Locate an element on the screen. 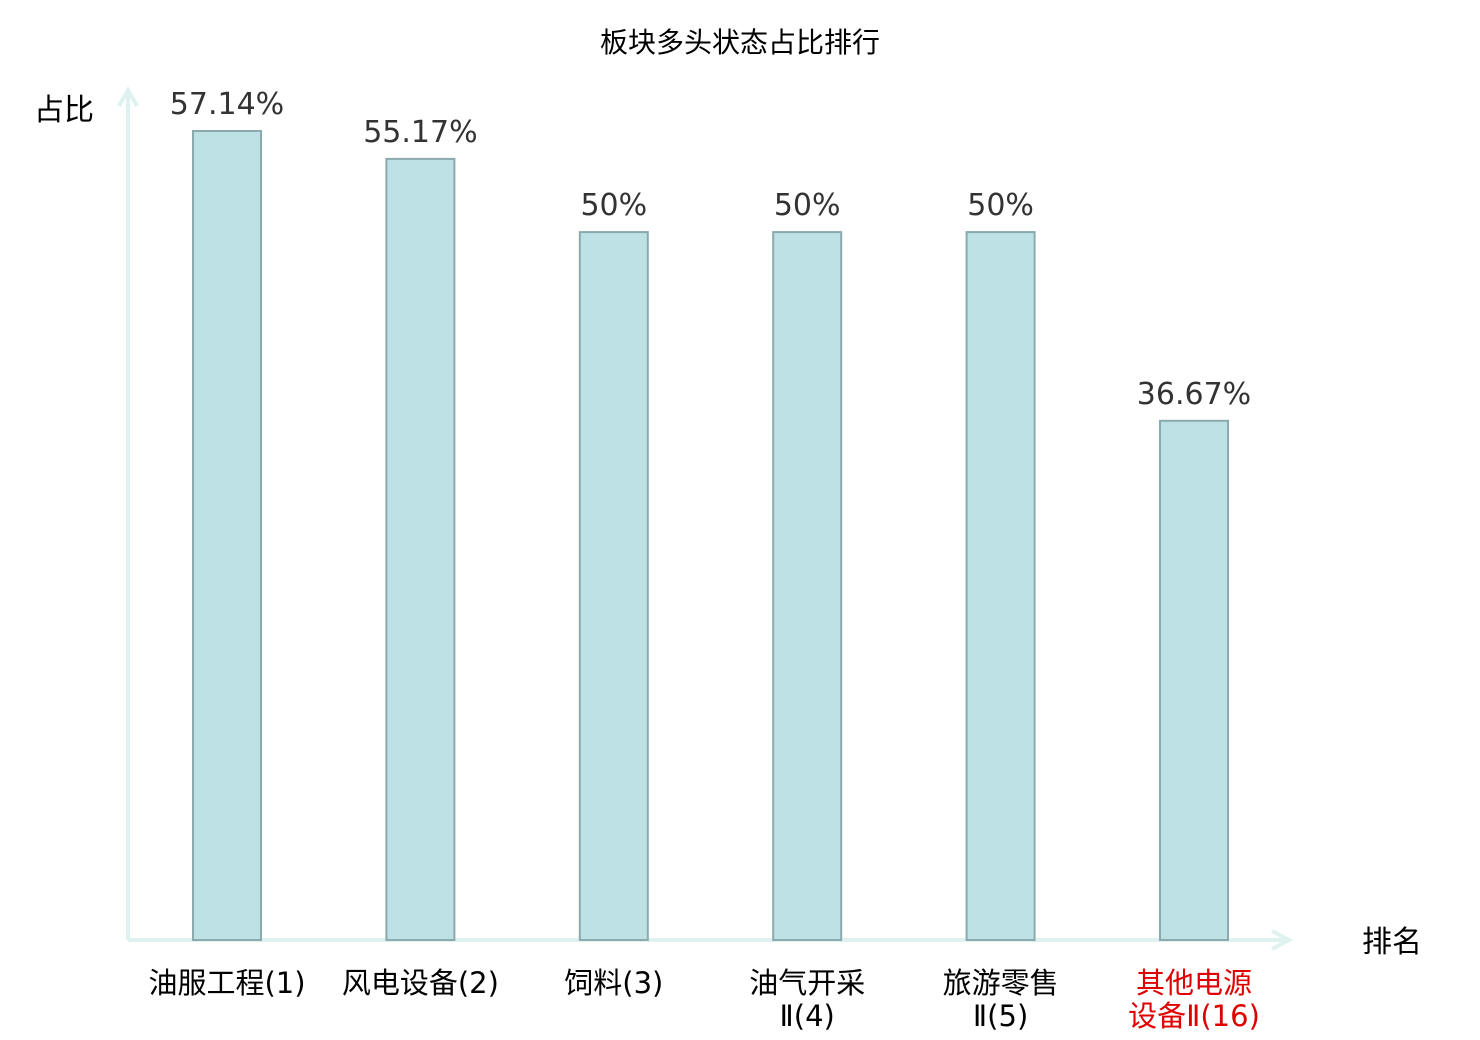 Image resolution: width=1480 pixels, height=1040 pixels. y-axis is located at coordinates (128, 512).